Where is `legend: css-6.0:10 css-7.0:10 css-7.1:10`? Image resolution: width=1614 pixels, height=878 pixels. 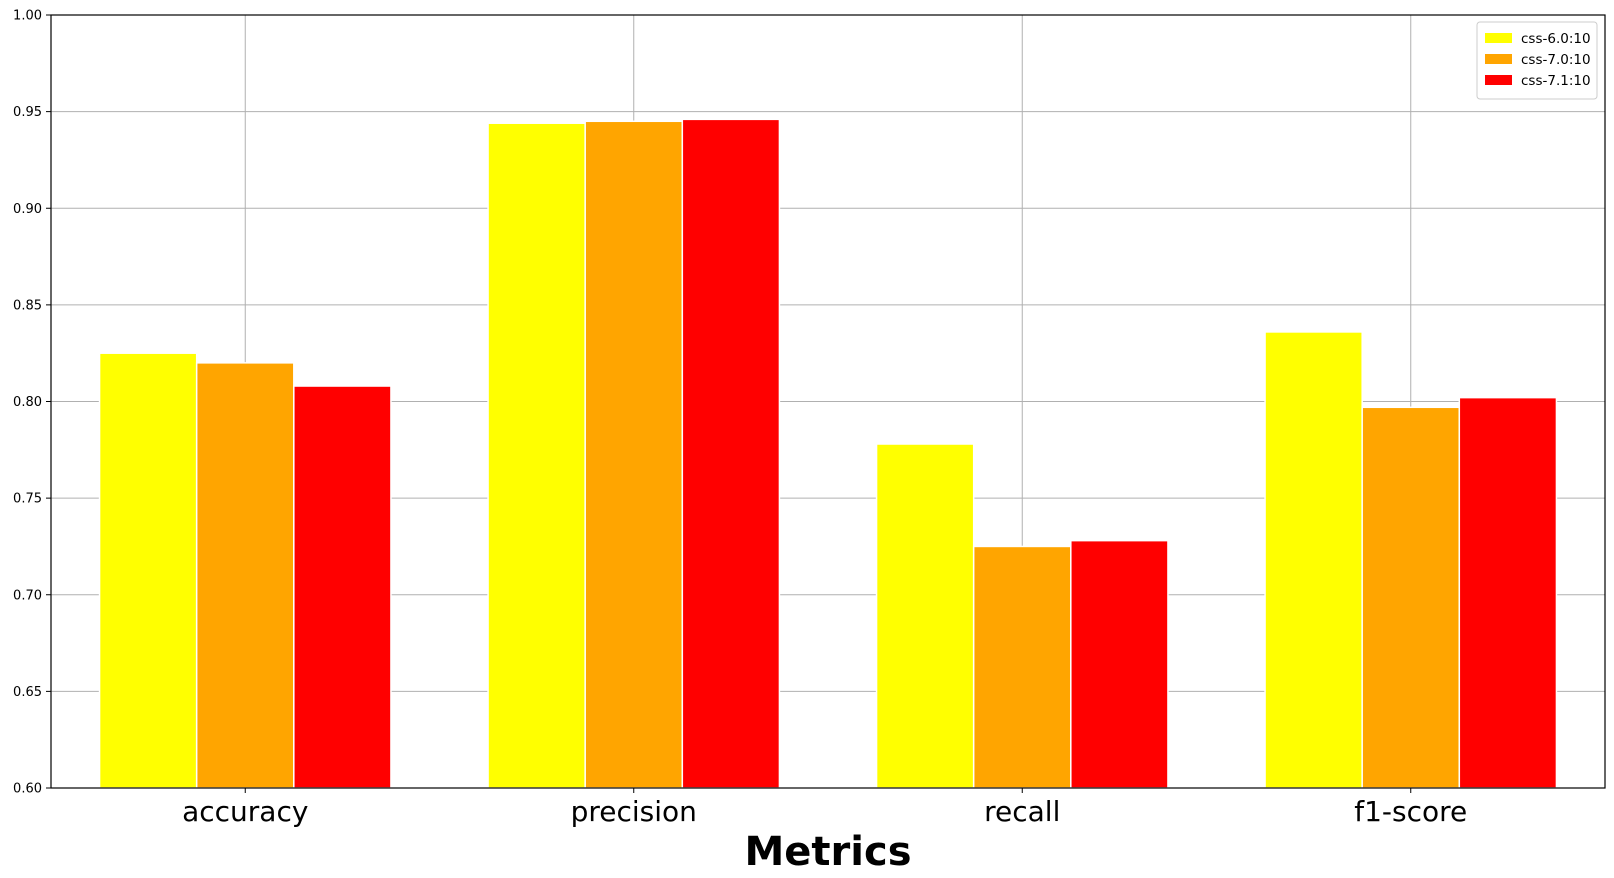 legend: css-6.0:10 css-7.0:10 css-7.1:10 is located at coordinates (1537, 60).